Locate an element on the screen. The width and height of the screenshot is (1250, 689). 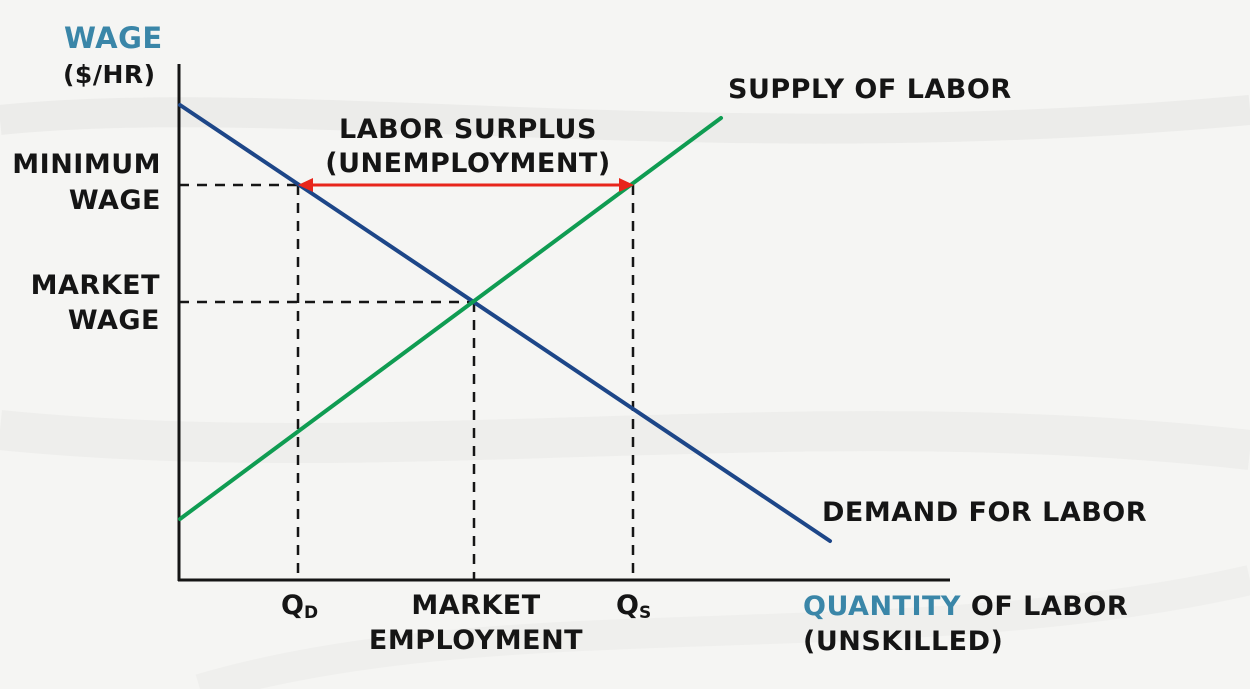
minimum-wage-label-line2: WAGE is located at coordinates (114, 200).